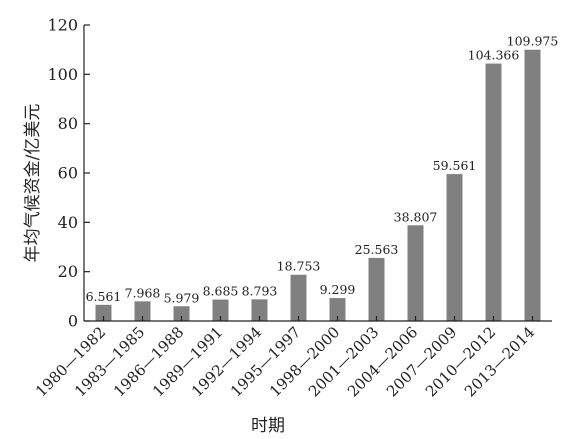  Describe the element at coordinates (416, 216) in the screenshot. I see `data-label: 38.807` at that location.